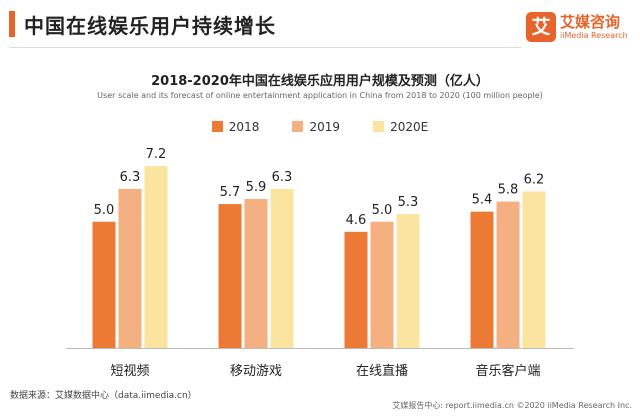 The image size is (640, 416). Describe the element at coordinates (129, 371) in the screenshot. I see `category-label-0: 短视频` at that location.